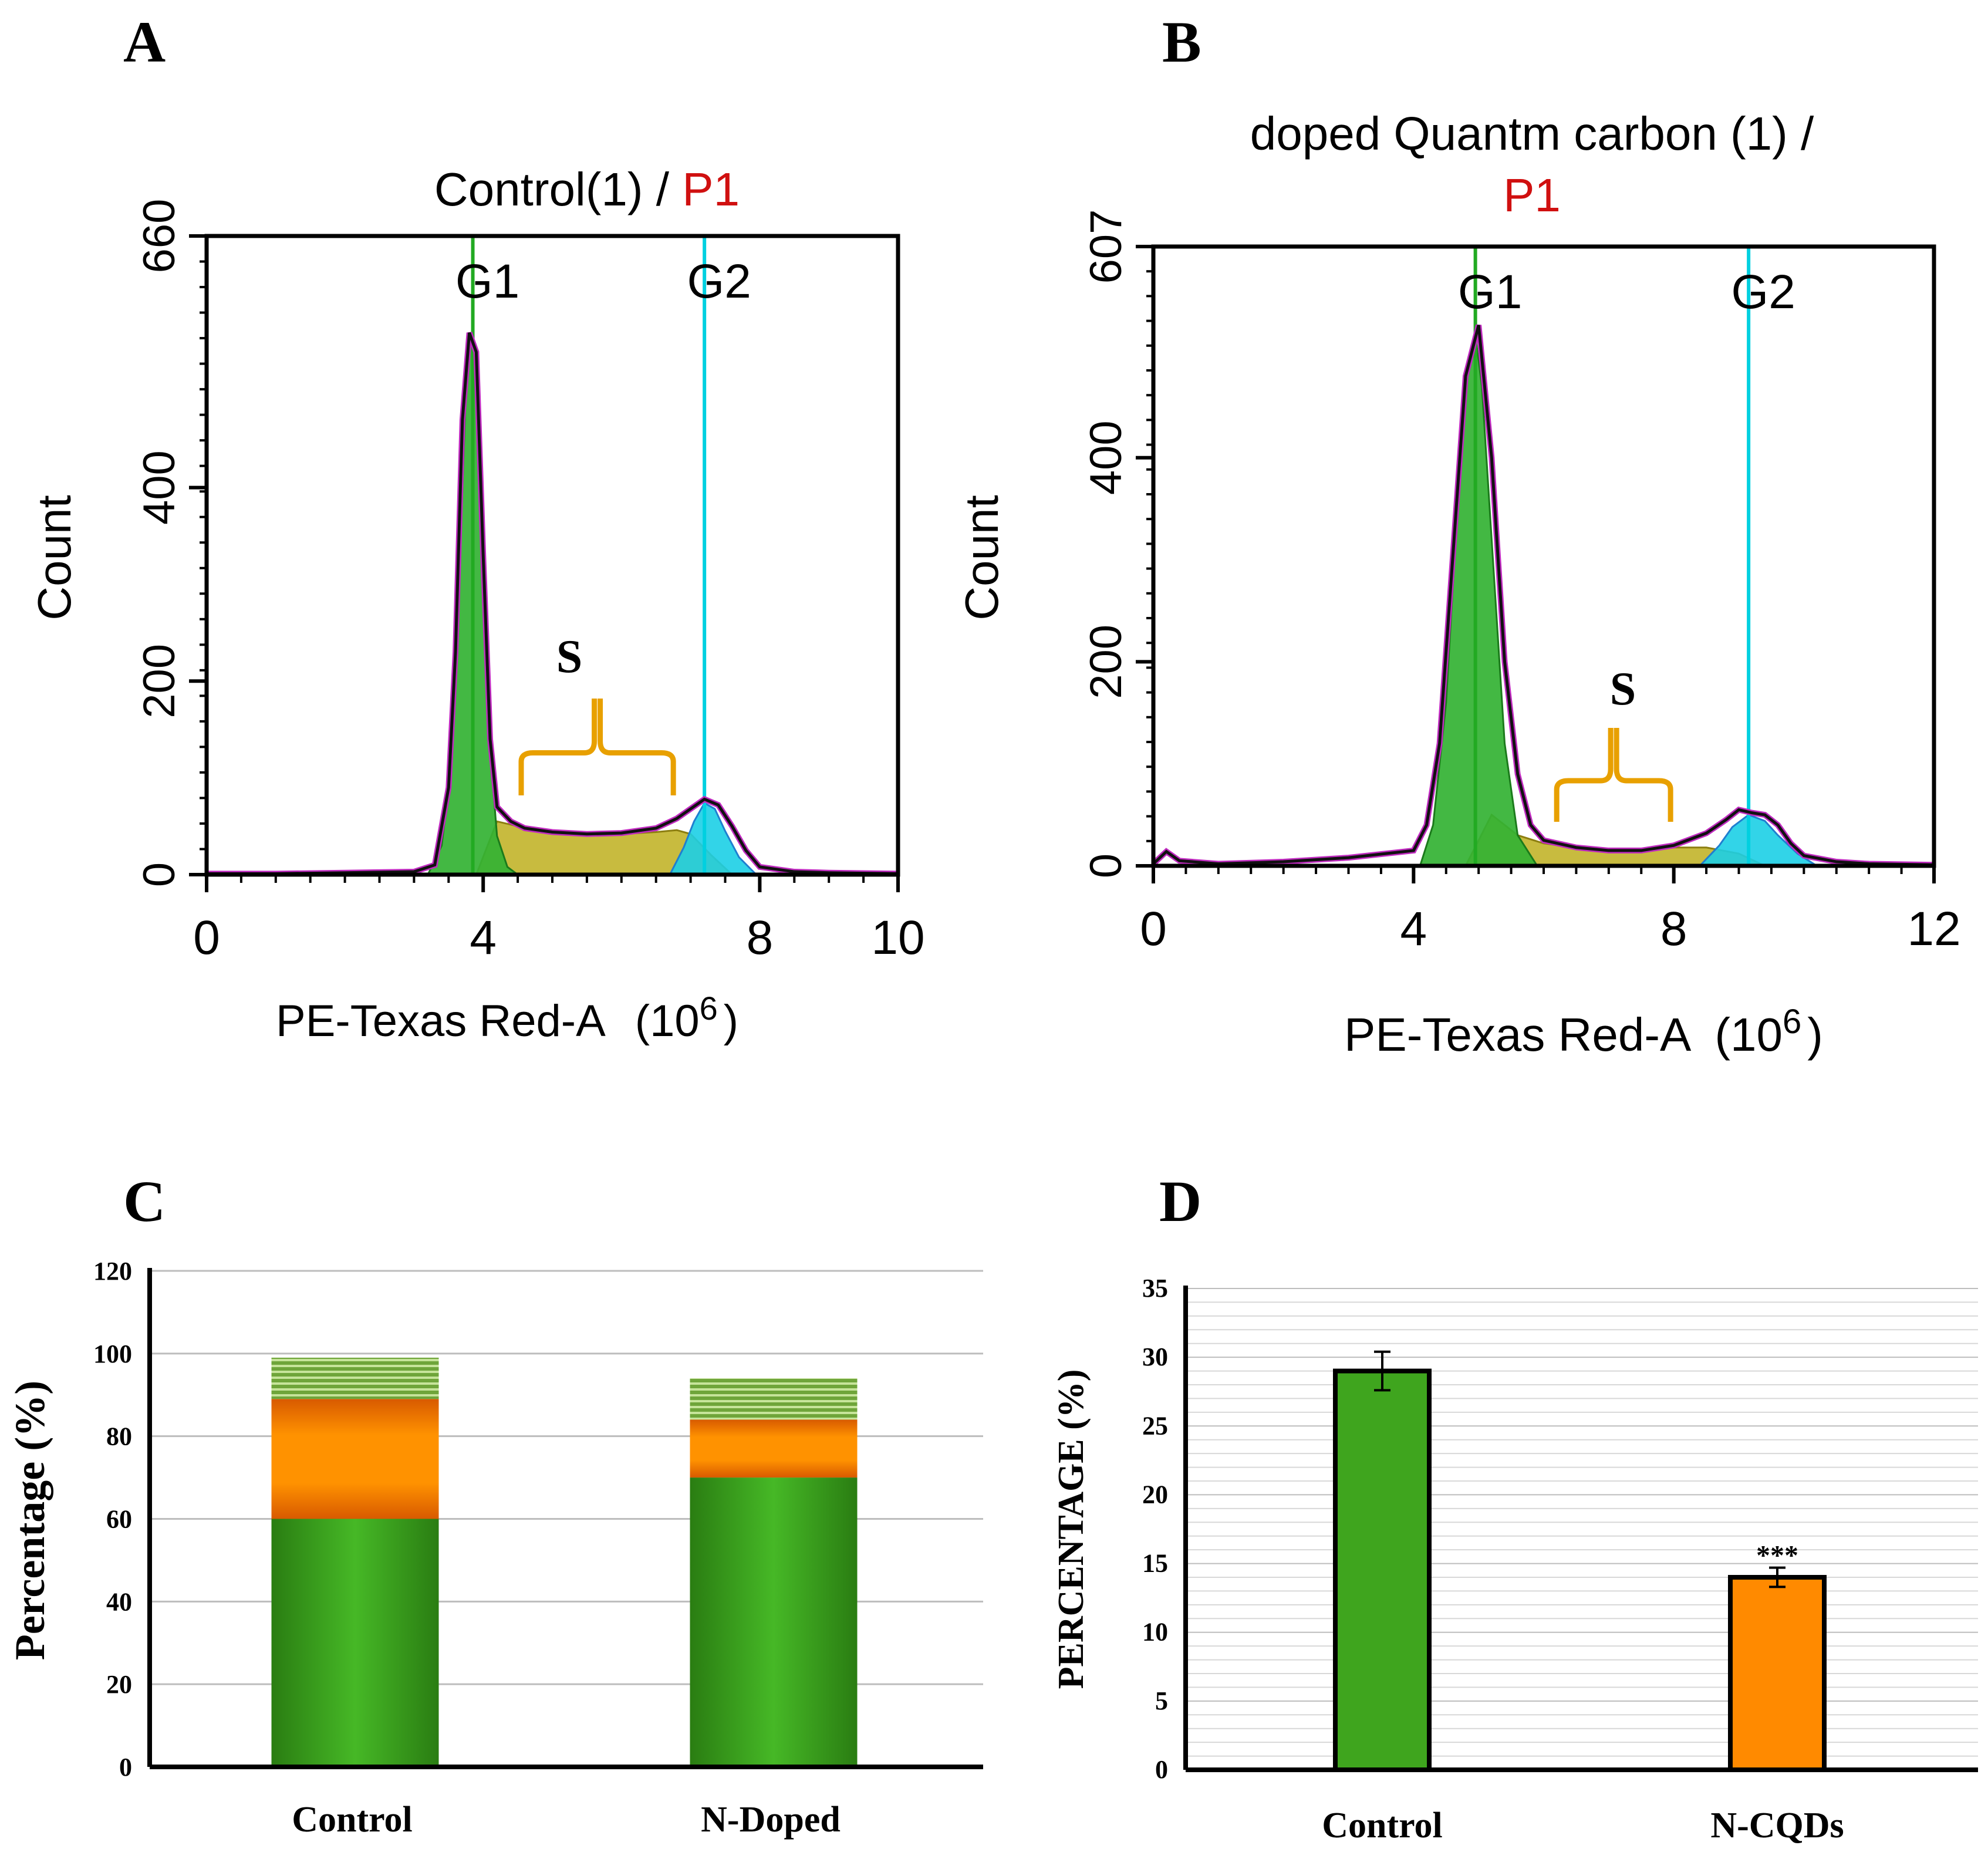 The width and height of the screenshot is (1988, 1852). Describe the element at coordinates (1627, 556) in the screenshot. I see `panel-b-gate-markers: G1 G2` at that location.